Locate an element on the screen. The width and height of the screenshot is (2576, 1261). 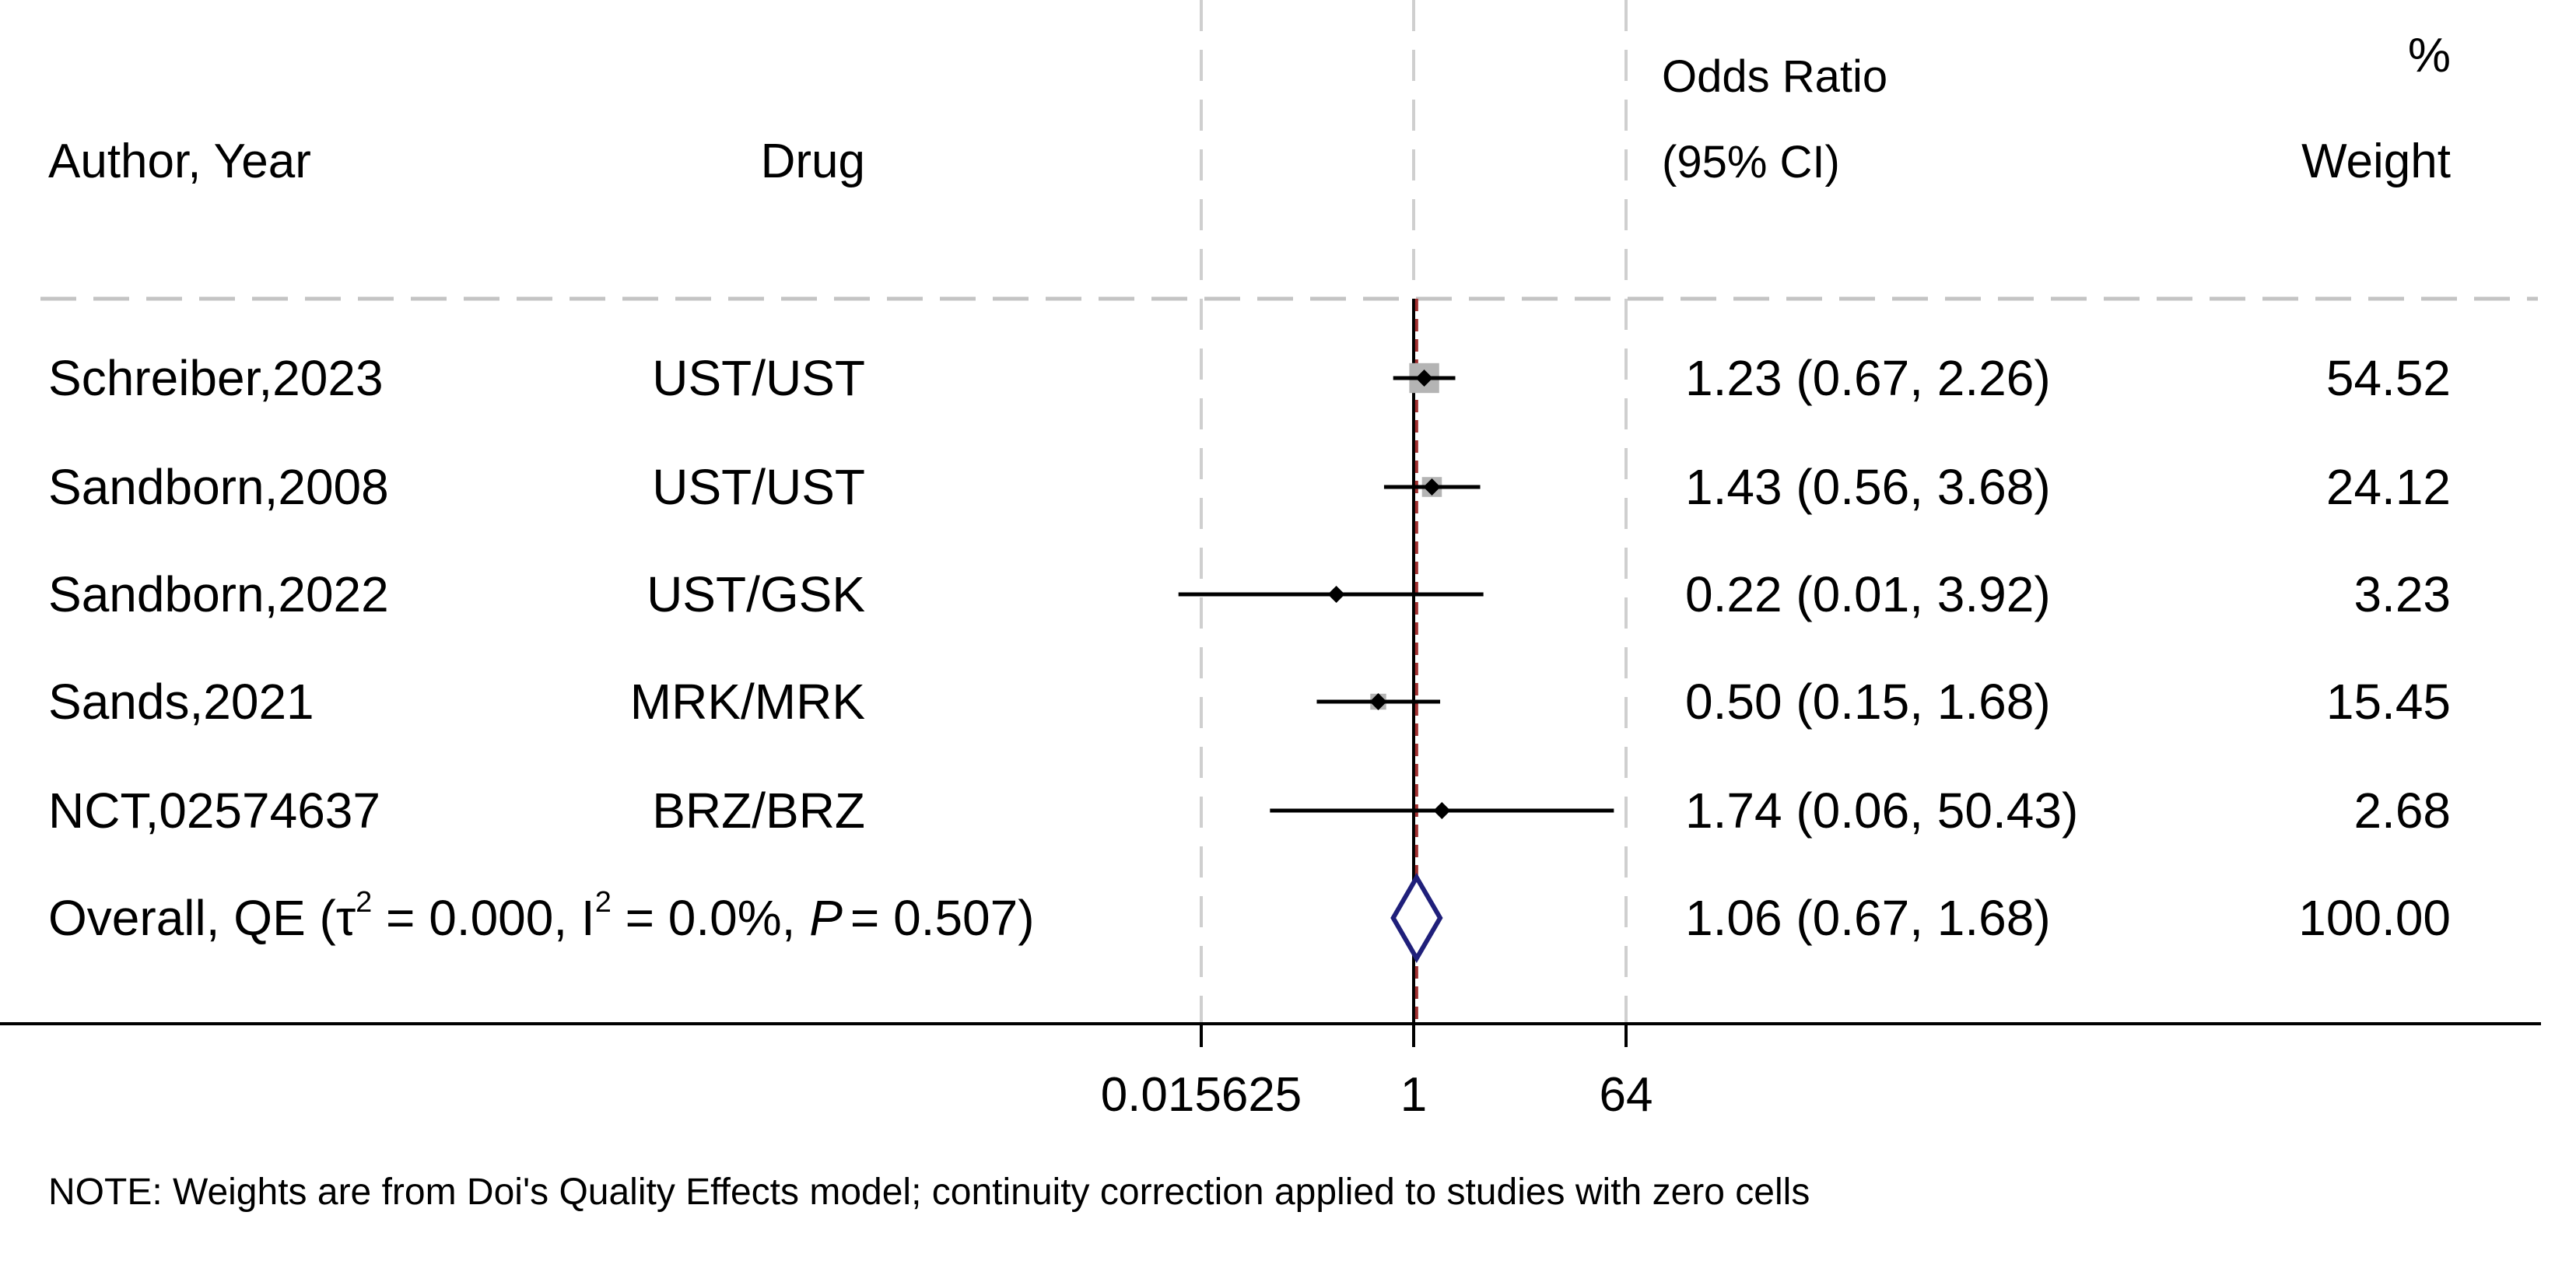
header-odds-ratio: Odds Ratio is located at coordinates (1775, 77).